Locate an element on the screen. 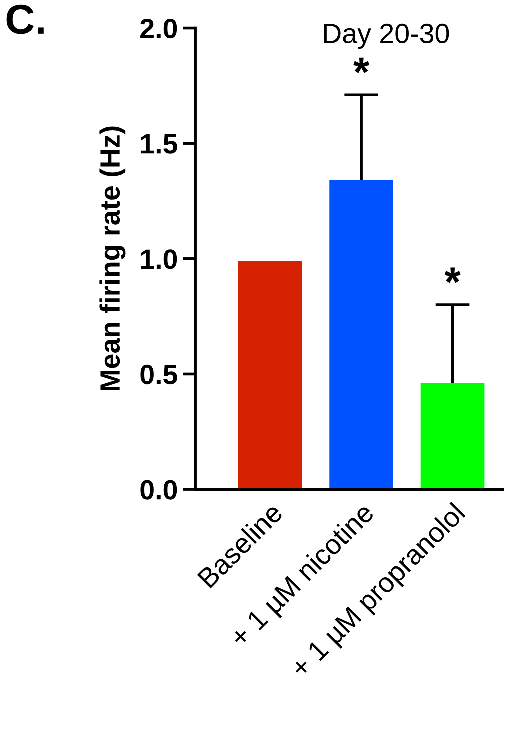 Image resolution: width=508 pixels, height=744 pixels. chart-title: Day 20-30 is located at coordinates (387, 37).